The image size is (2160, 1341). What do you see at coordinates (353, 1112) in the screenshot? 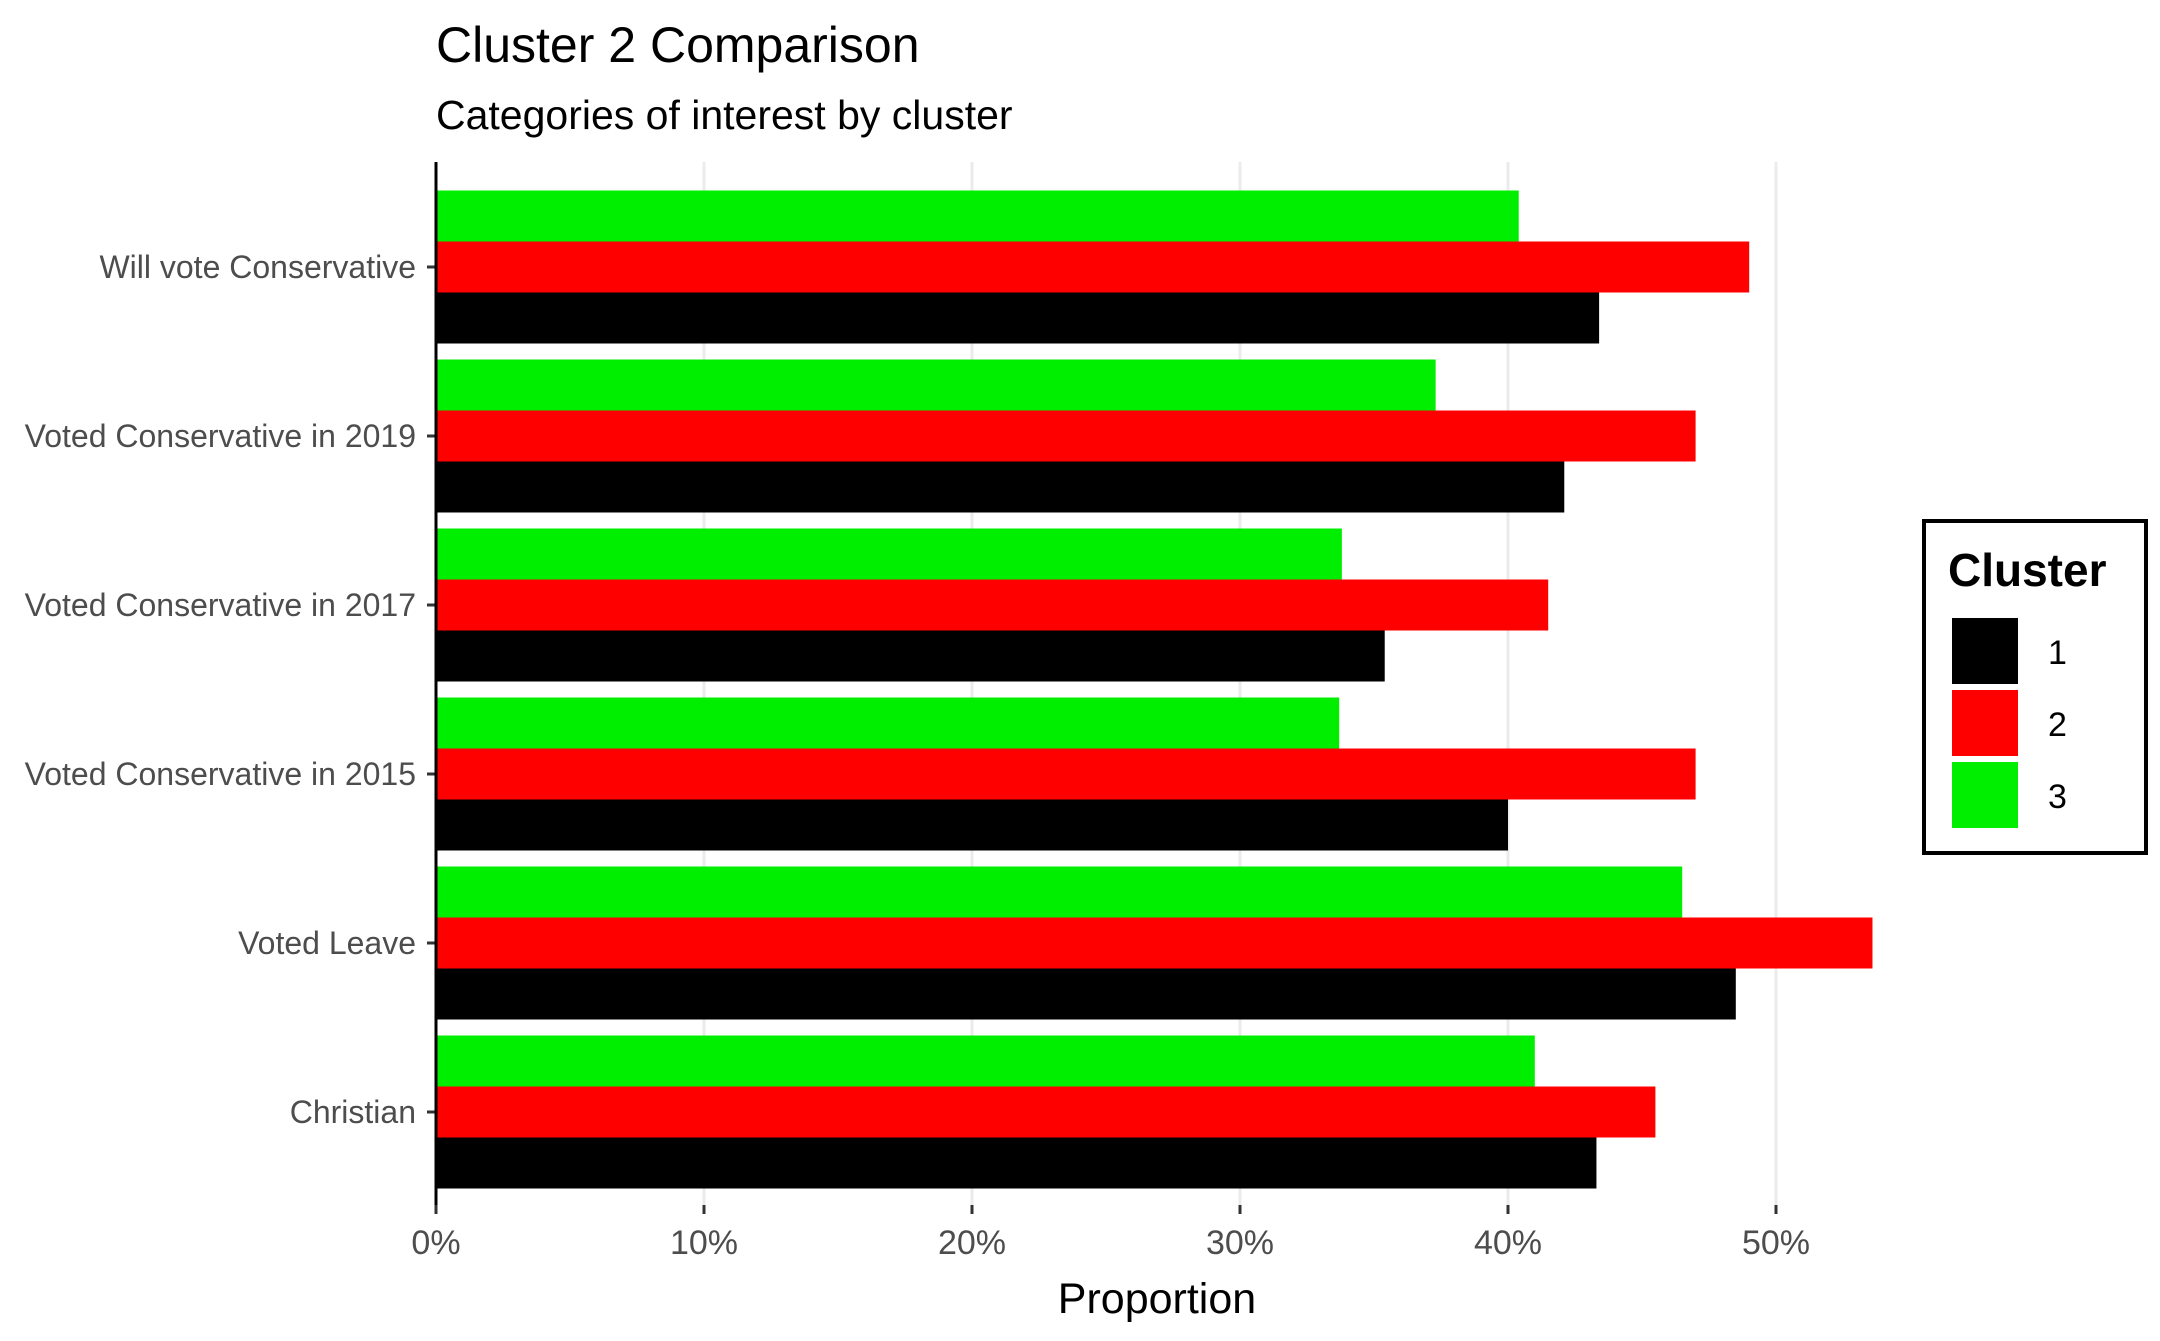
I see `y-tick-label-5: Christian` at bounding box center [353, 1112].